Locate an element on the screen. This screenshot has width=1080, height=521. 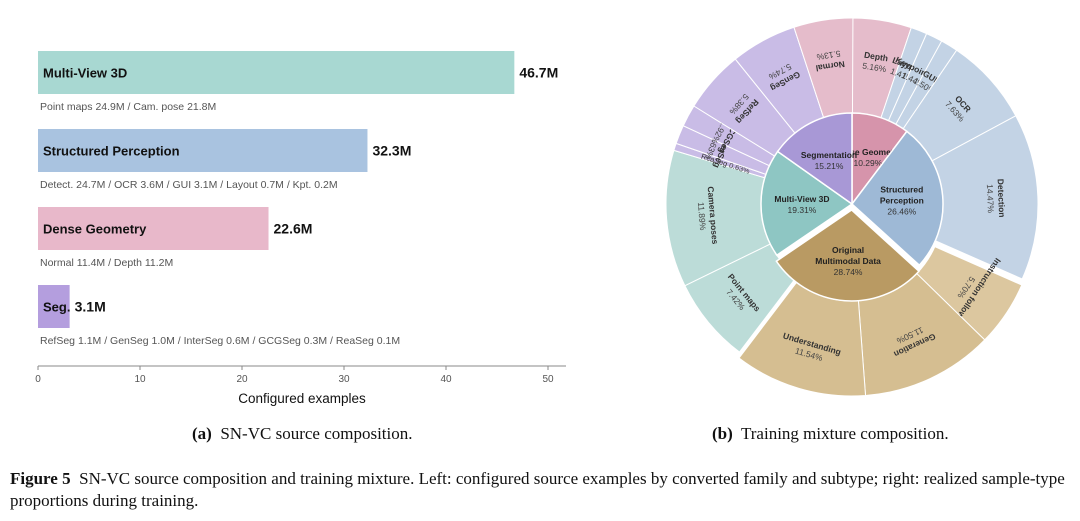
value-label-dense-geometry: 22.6M is located at coordinates (293, 229).